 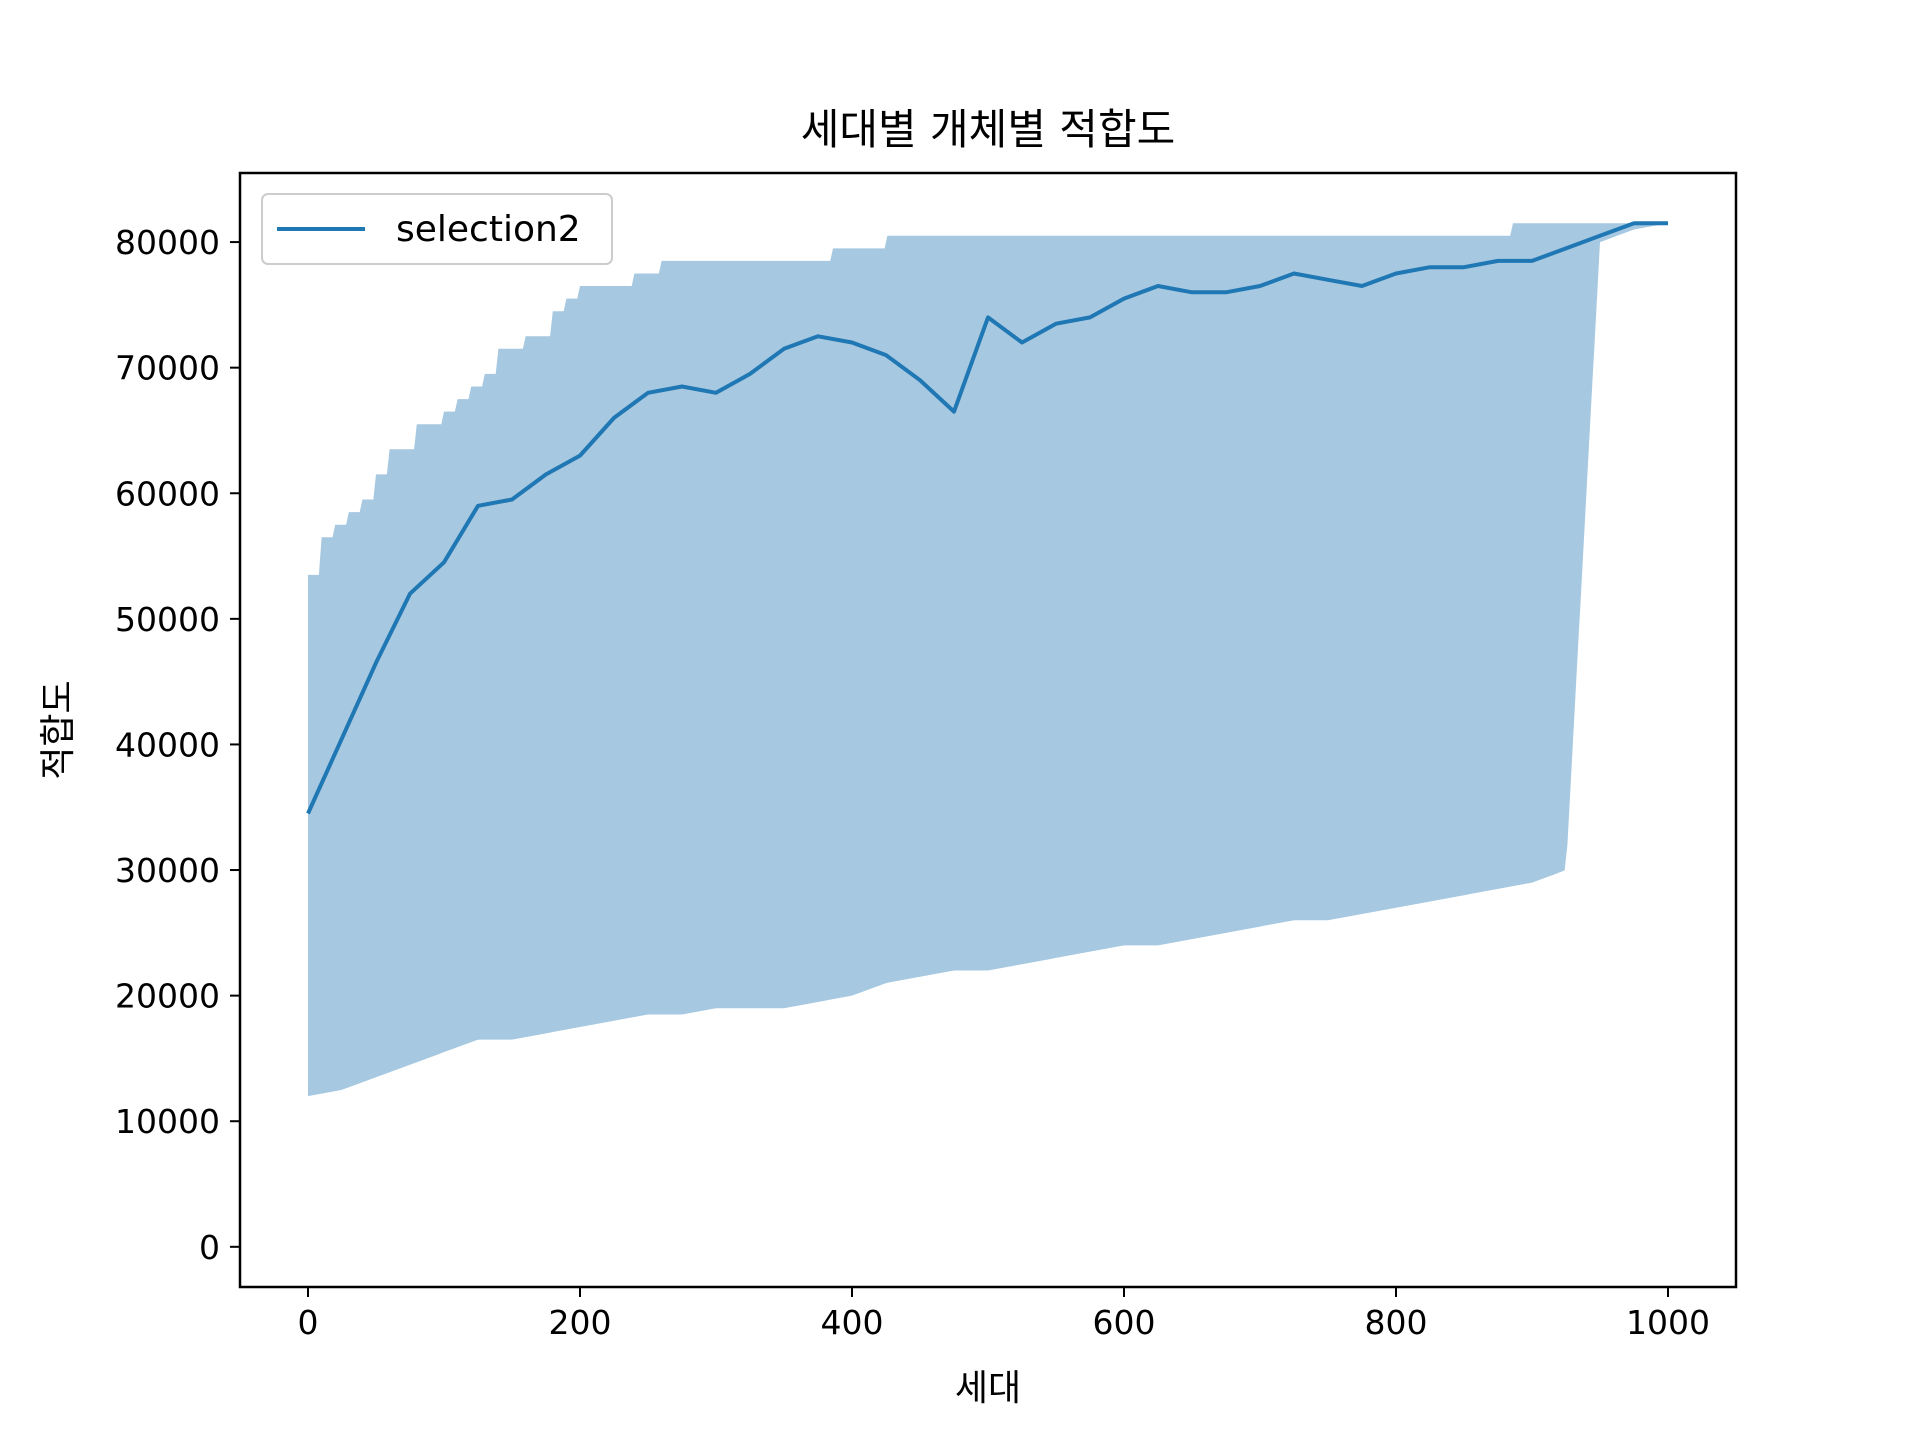 What do you see at coordinates (488, 229) in the screenshot?
I see `legend-entry-selection2: selection2` at bounding box center [488, 229].